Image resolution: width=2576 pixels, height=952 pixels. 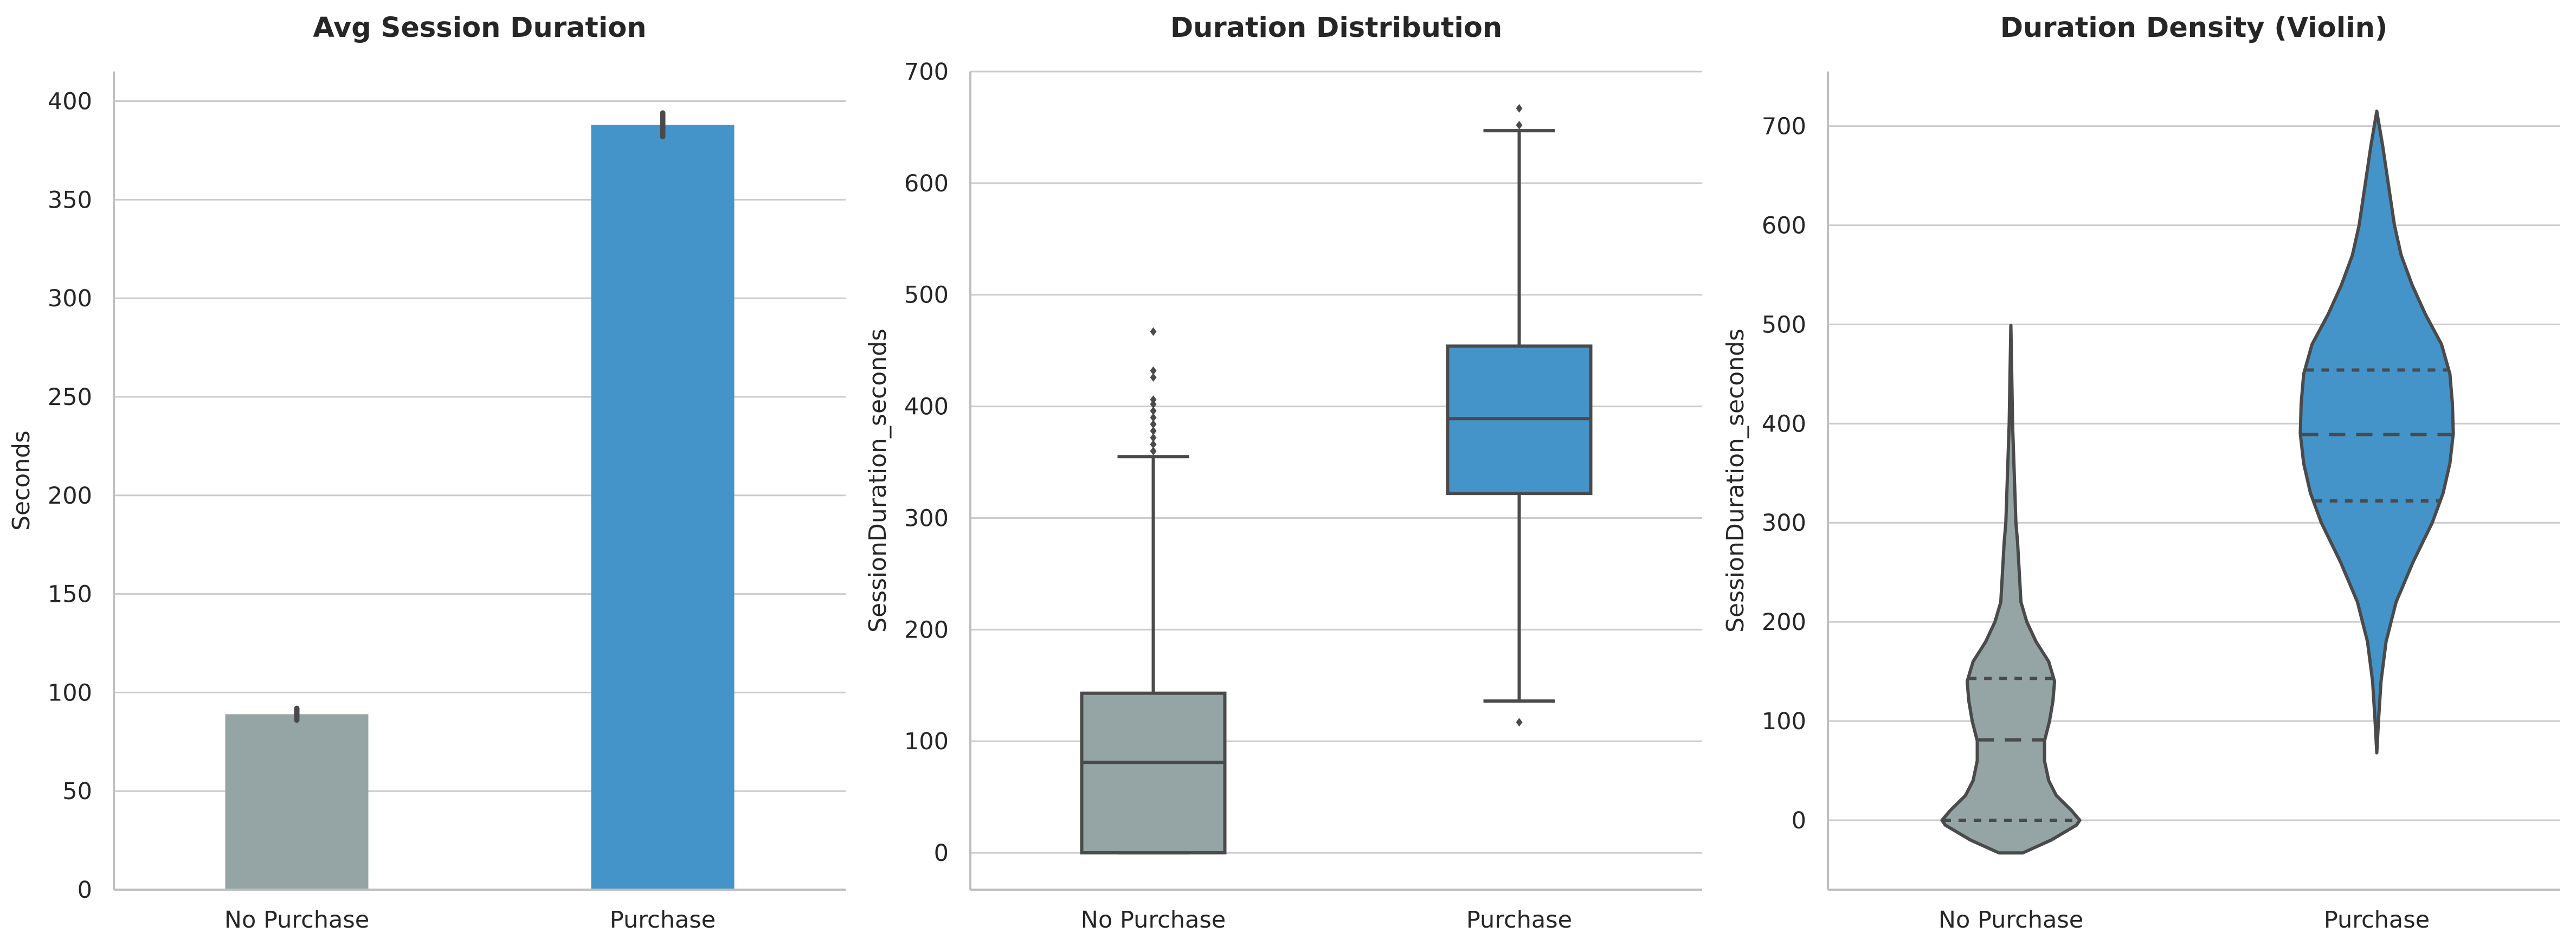 I want to click on y-tick-label: 50, so click(x=77, y=792).